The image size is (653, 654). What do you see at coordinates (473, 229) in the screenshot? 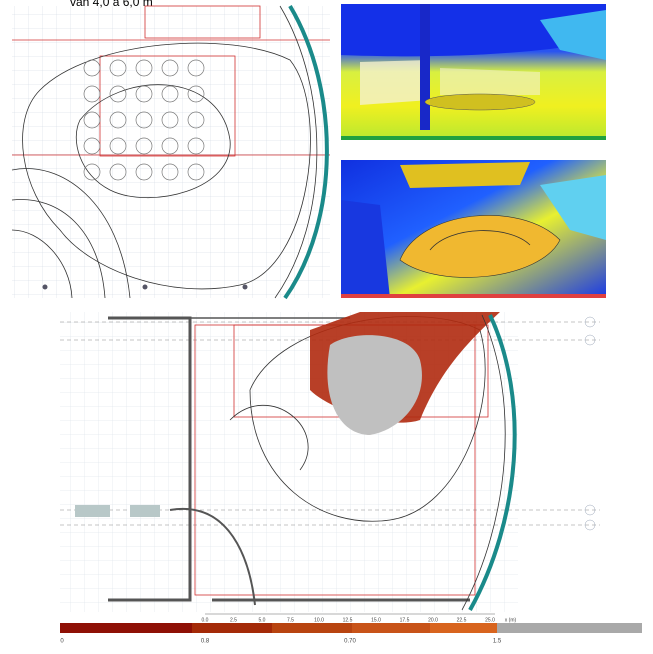
I see `render-bottom` at bounding box center [473, 229].